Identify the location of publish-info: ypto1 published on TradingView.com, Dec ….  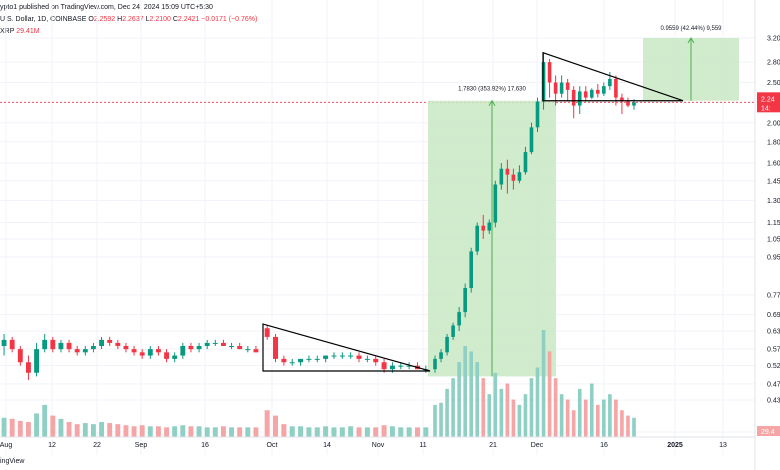
(106, 7).